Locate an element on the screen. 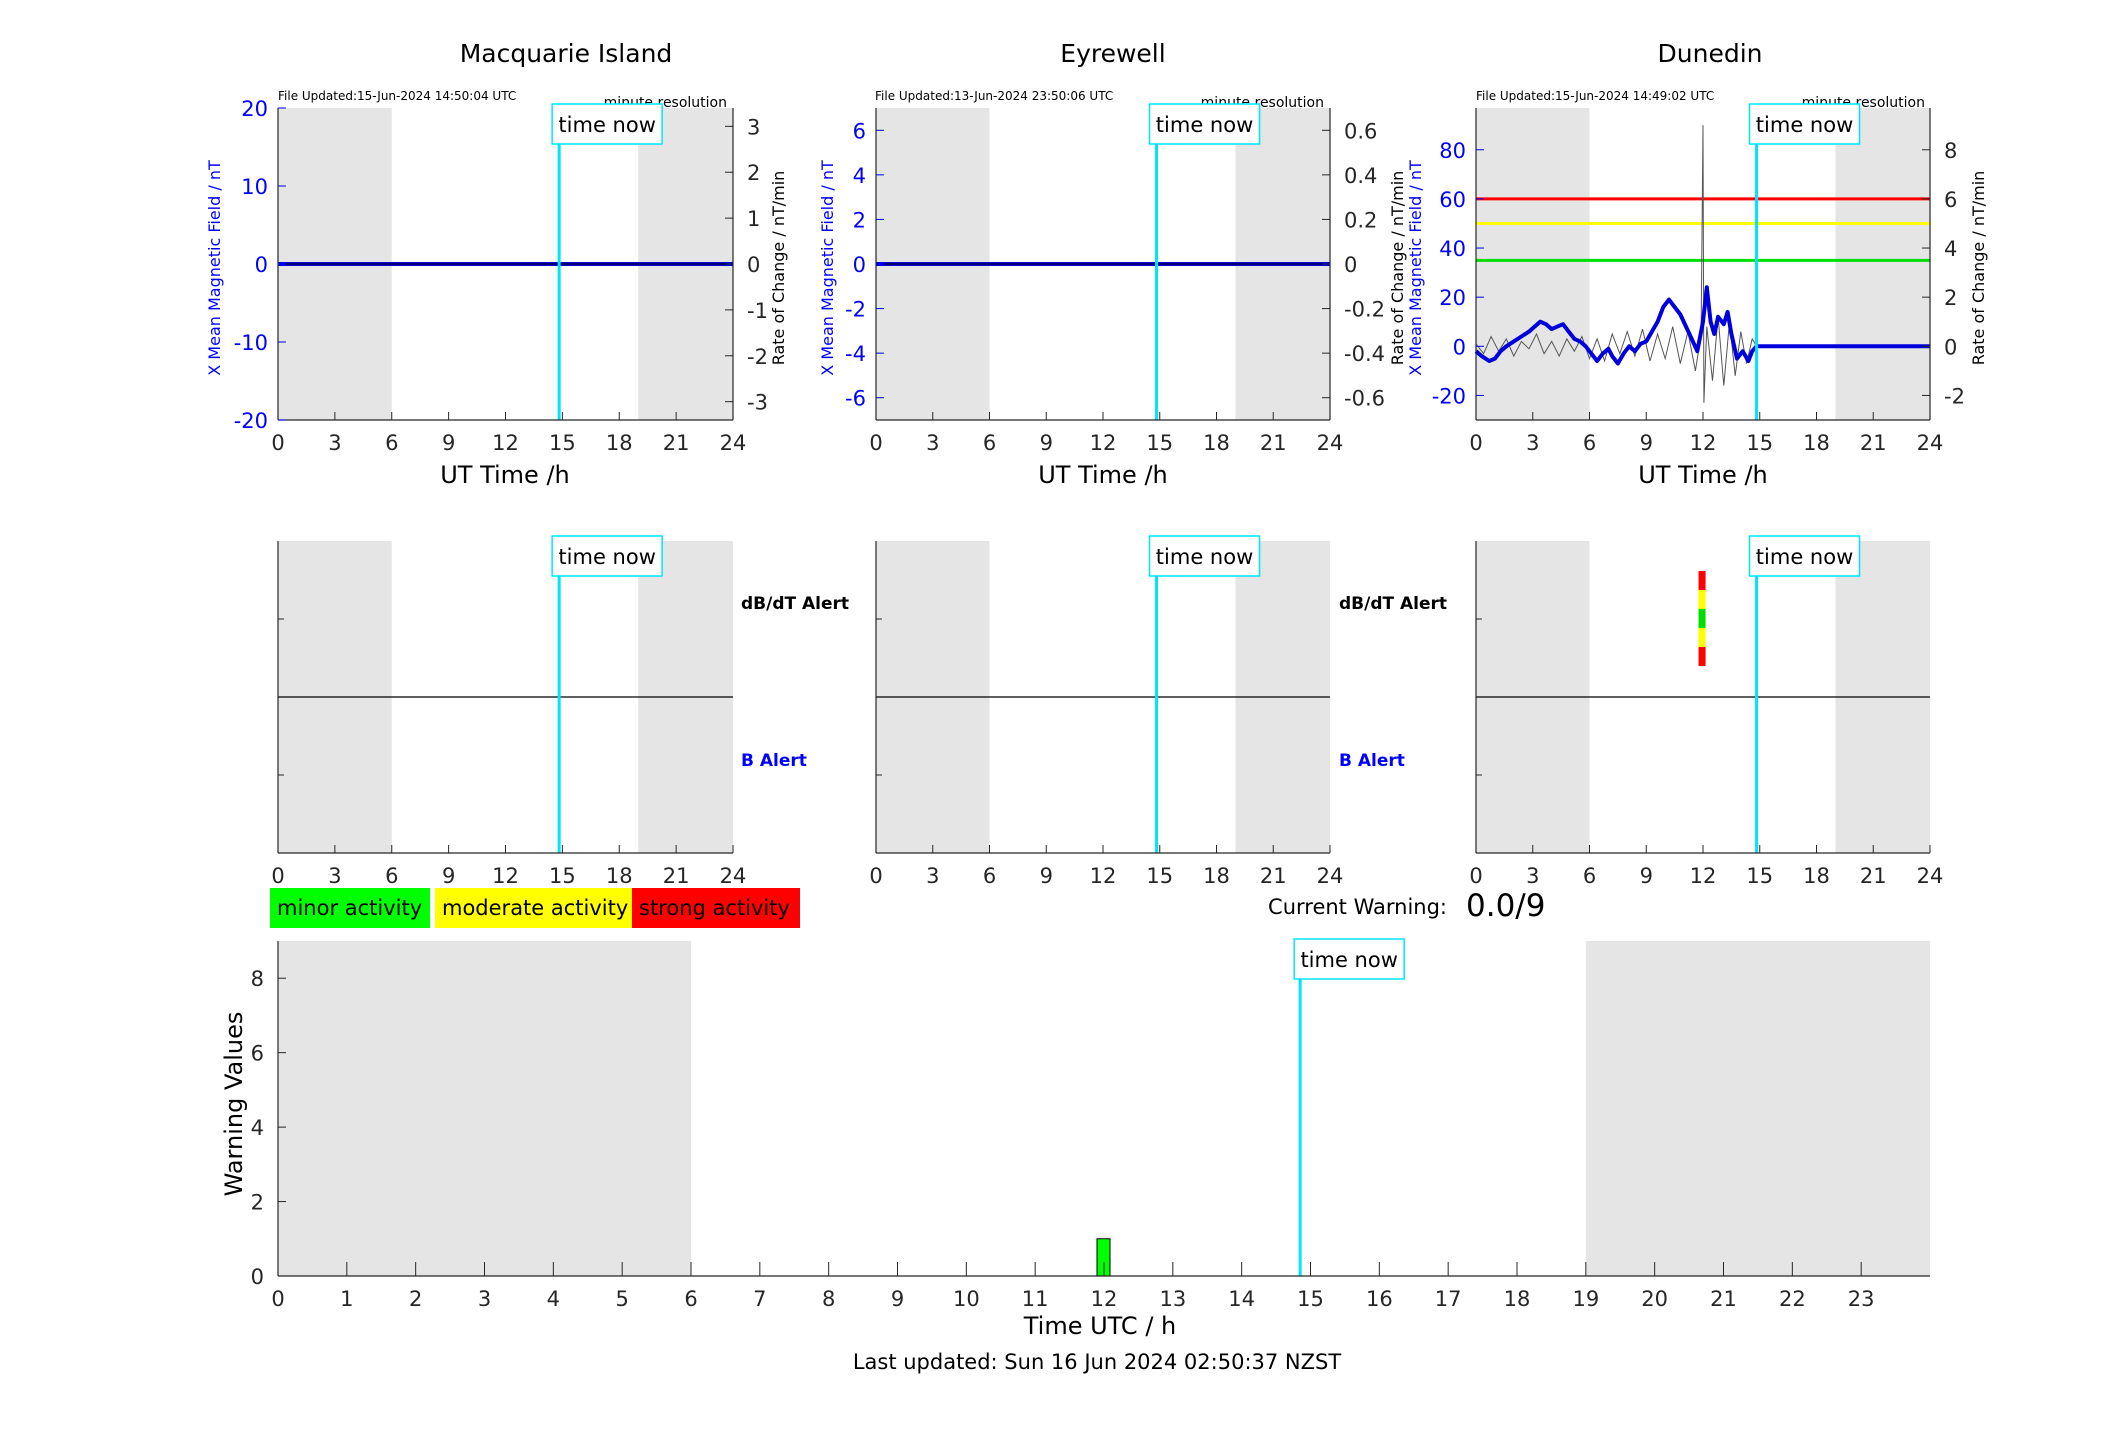  x-tick-label-22: 22 is located at coordinates (1792, 1299).